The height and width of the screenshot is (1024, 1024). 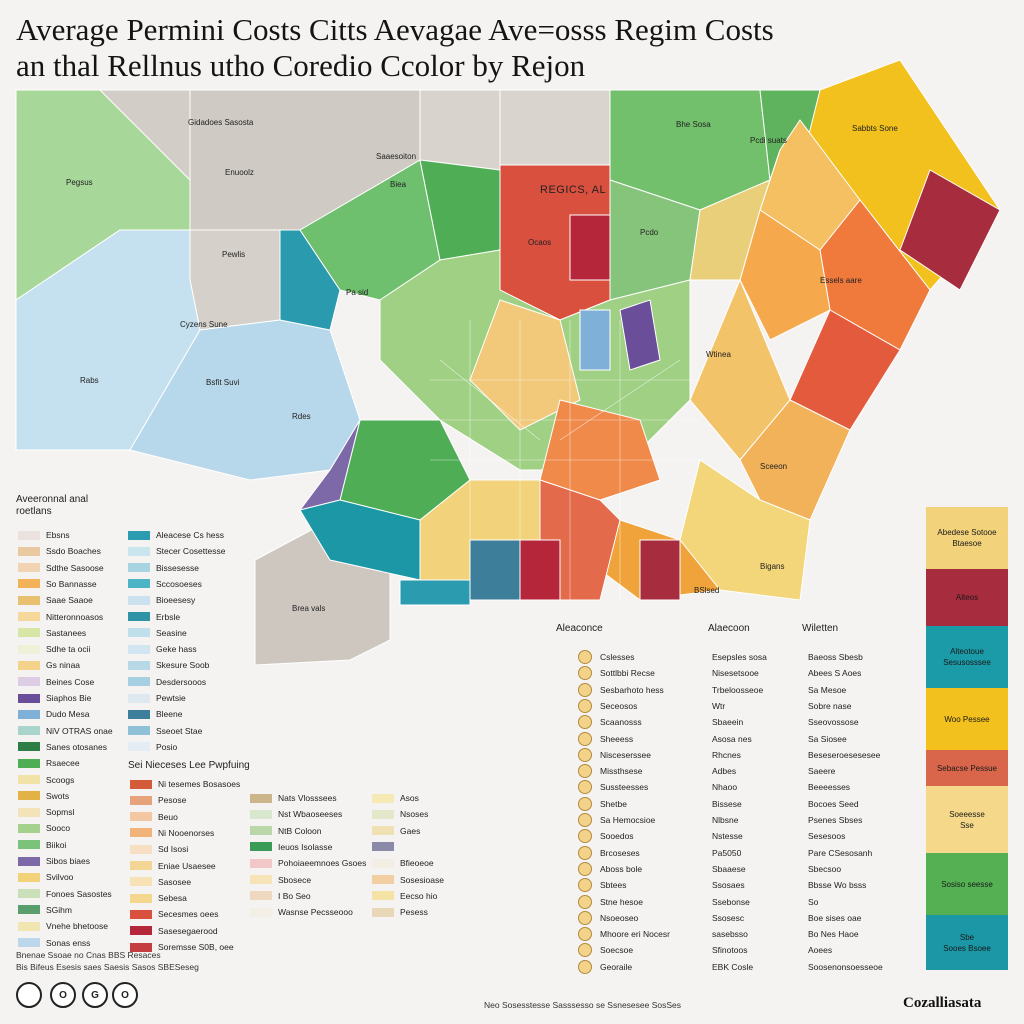 What do you see at coordinates (293, 798) in the screenshot?
I see `legend-item: Nats Vlosssees` at bounding box center [293, 798].